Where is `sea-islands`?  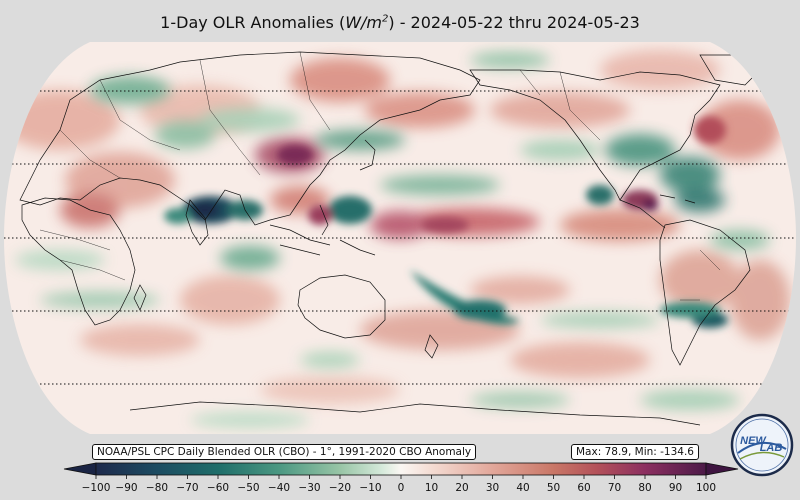
sea-islands is located at coordinates (322, 230).